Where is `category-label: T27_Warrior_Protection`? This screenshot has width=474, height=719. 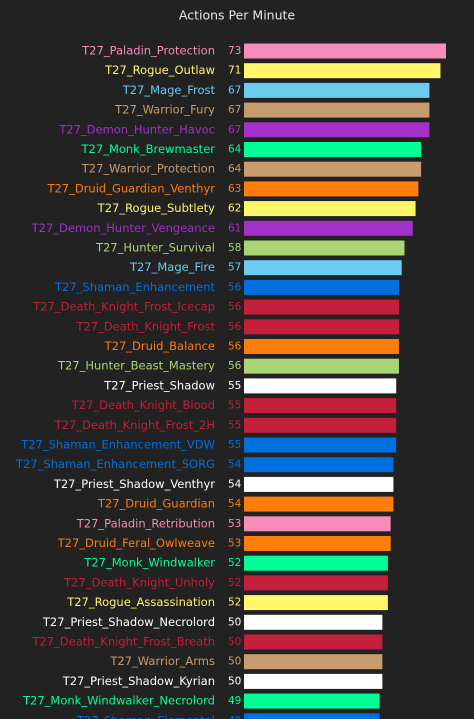
category-label: T27_Warrior_Protection is located at coordinates (148, 169).